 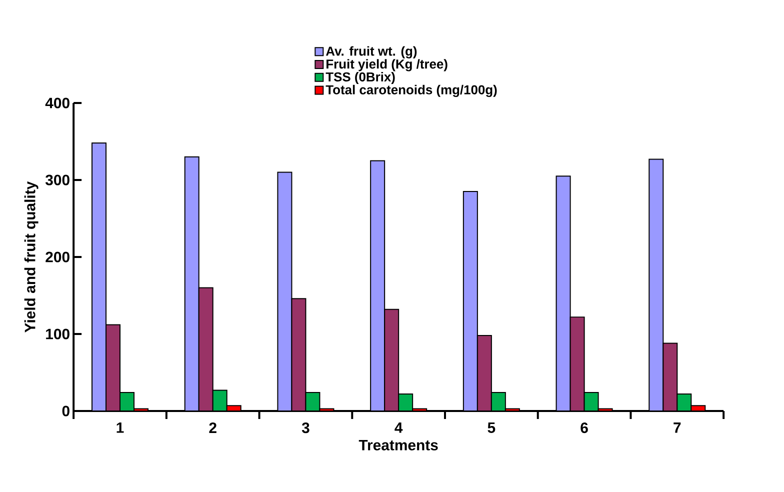 What do you see at coordinates (371, 52) in the screenshot?
I see `legend-label: Av. fruit wt. (g)` at bounding box center [371, 52].